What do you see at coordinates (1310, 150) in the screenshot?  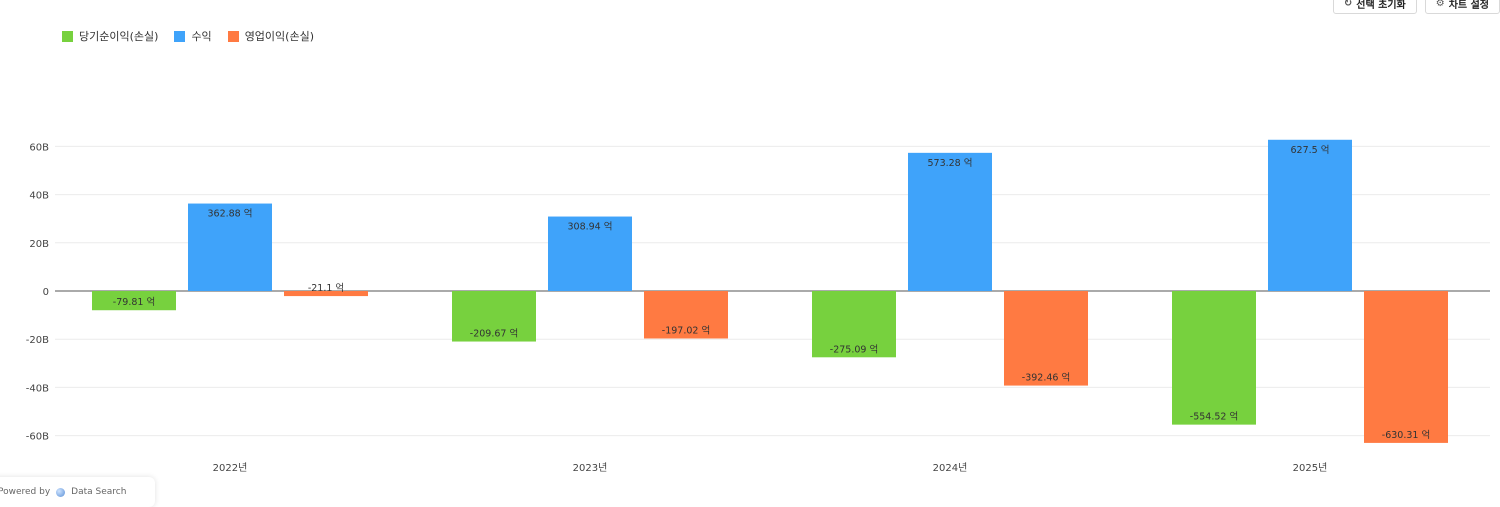 I see `data-label: 627.5 억` at bounding box center [1310, 150].